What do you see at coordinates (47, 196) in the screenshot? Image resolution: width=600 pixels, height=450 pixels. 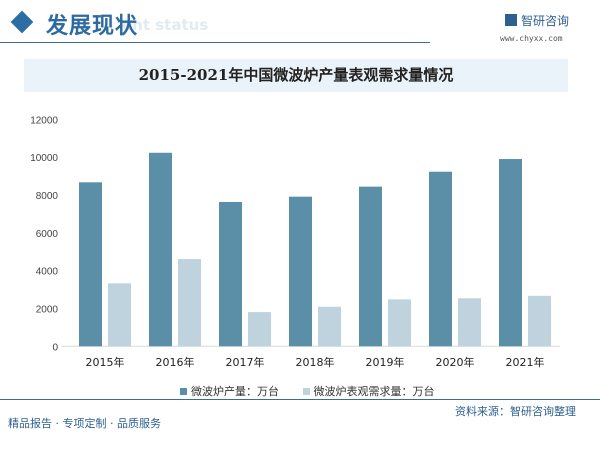 I see `y-tick-label: 8000` at bounding box center [47, 196].